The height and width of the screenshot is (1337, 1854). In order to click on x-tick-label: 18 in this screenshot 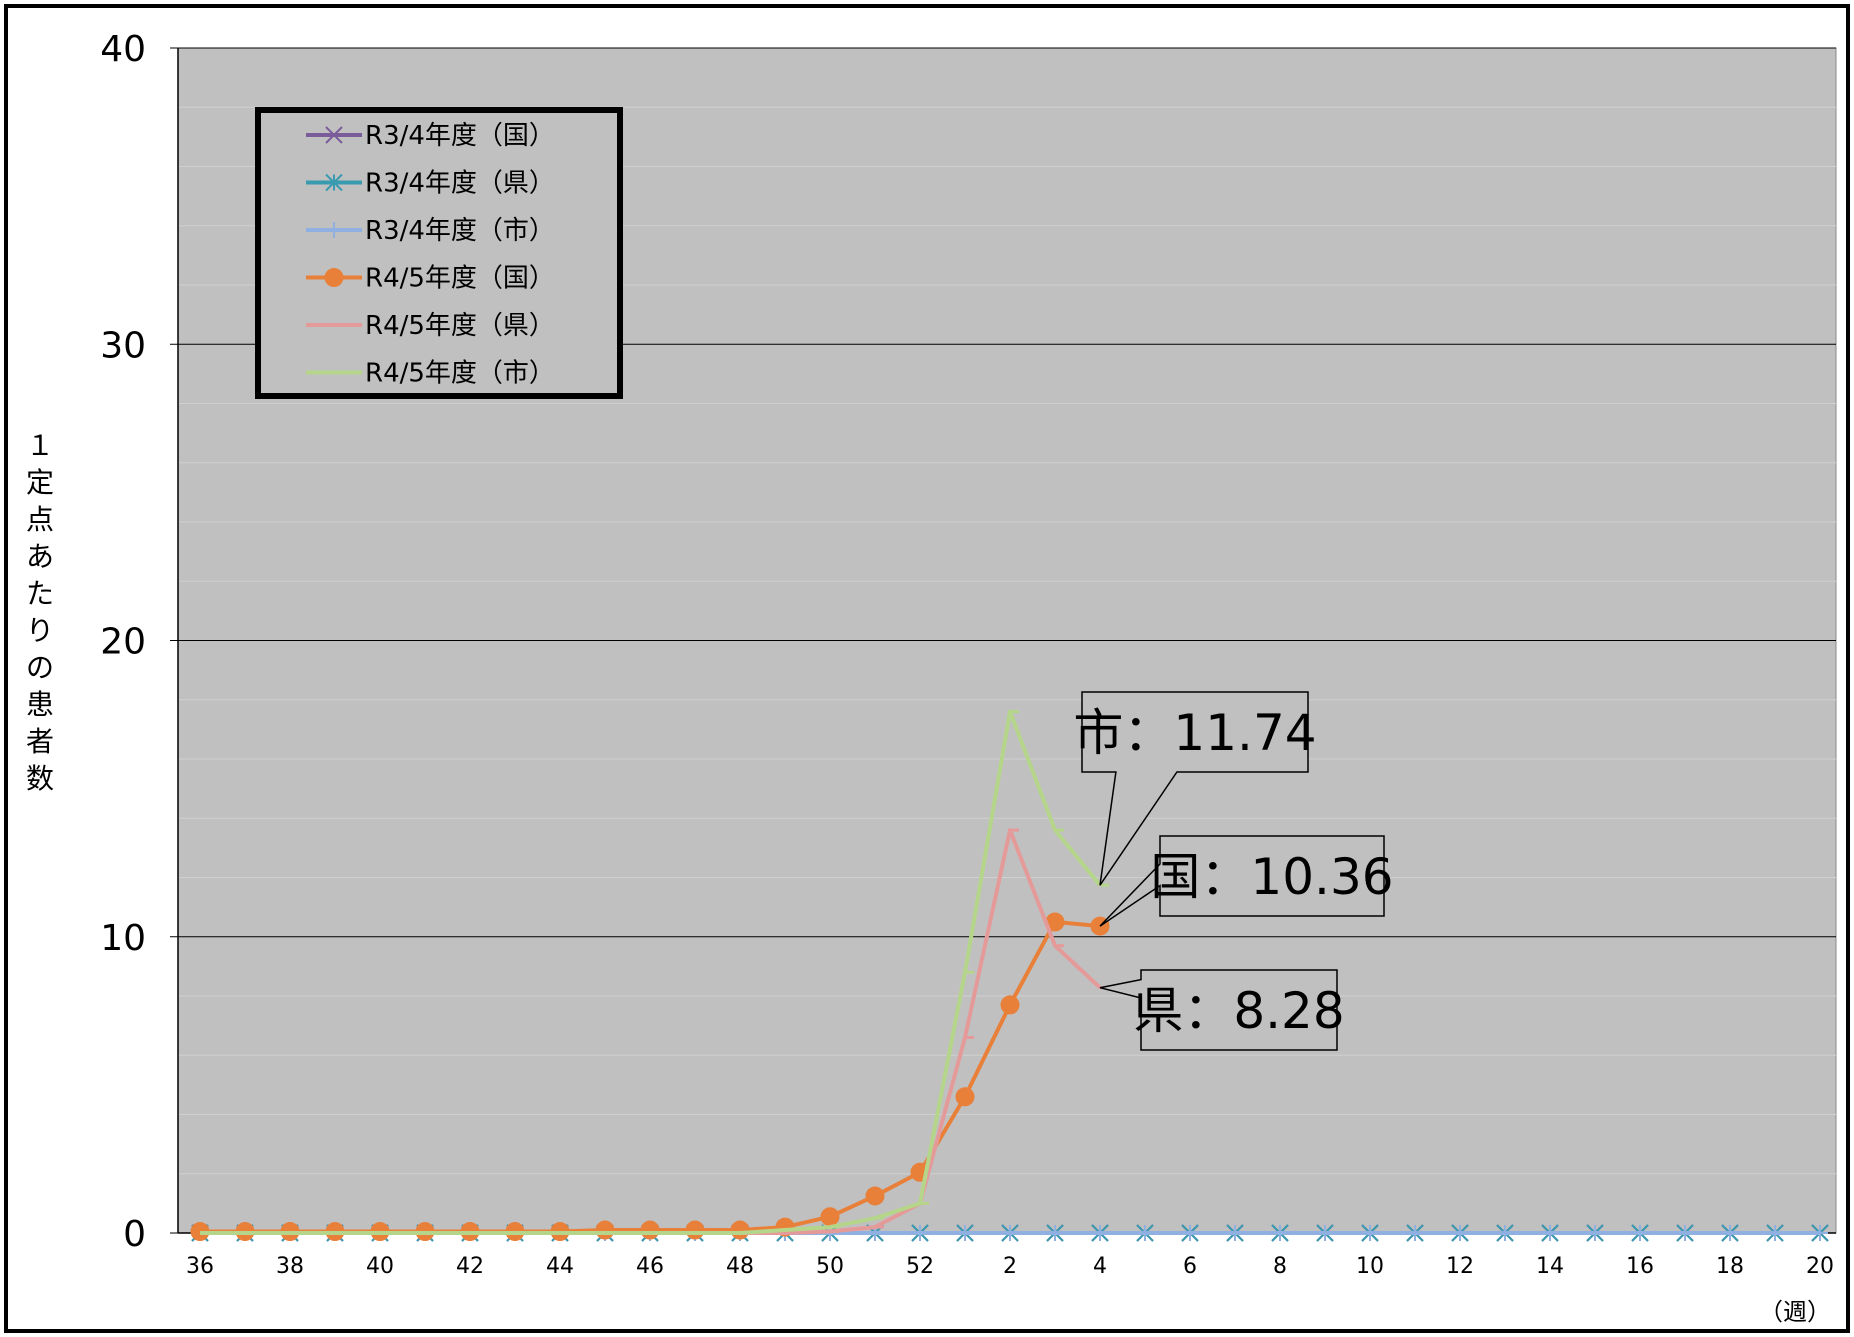, I will do `click(1730, 1266)`.